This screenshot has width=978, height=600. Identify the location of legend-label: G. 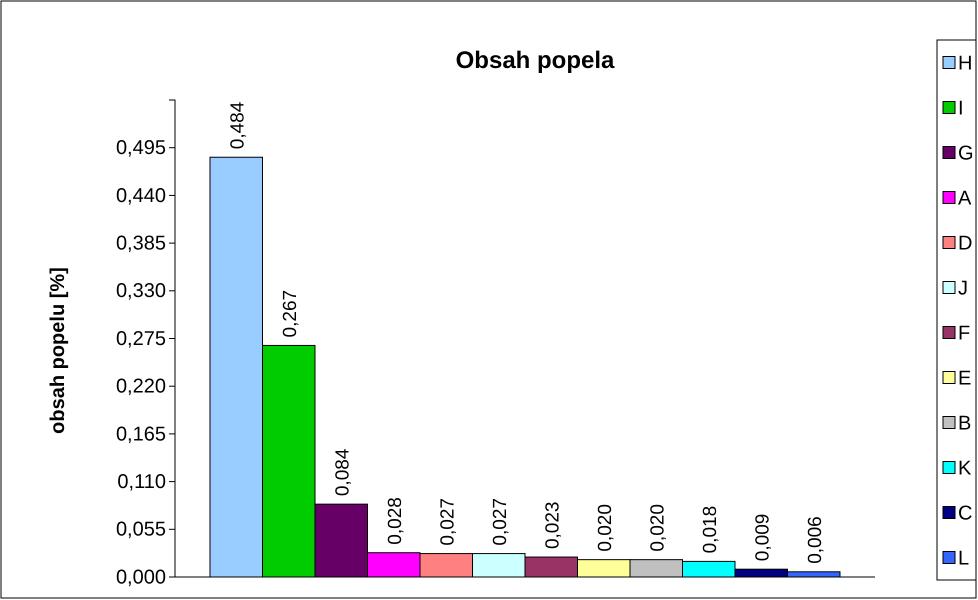
(966, 153).